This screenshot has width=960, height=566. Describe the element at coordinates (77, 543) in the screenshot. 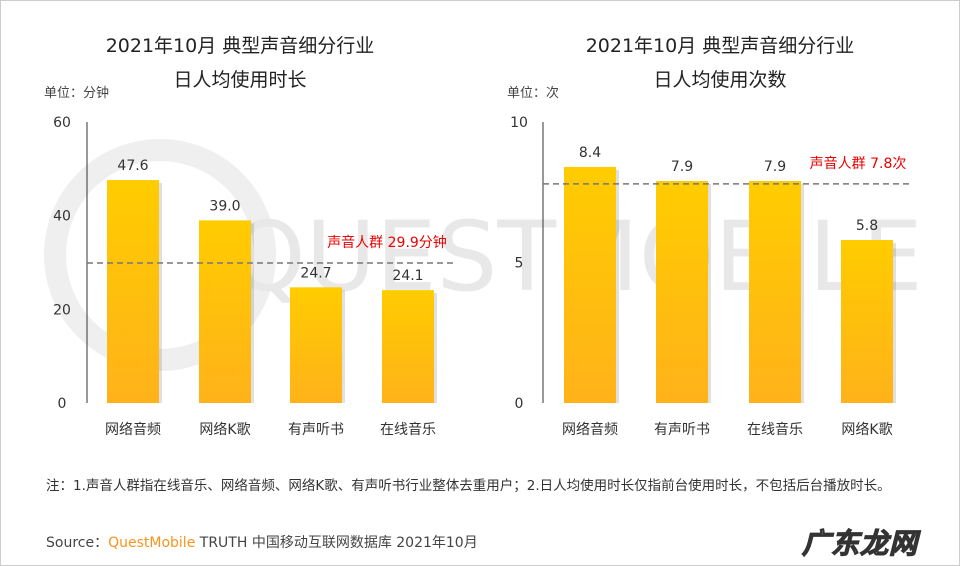

I see `source-prefix: Source：` at that location.